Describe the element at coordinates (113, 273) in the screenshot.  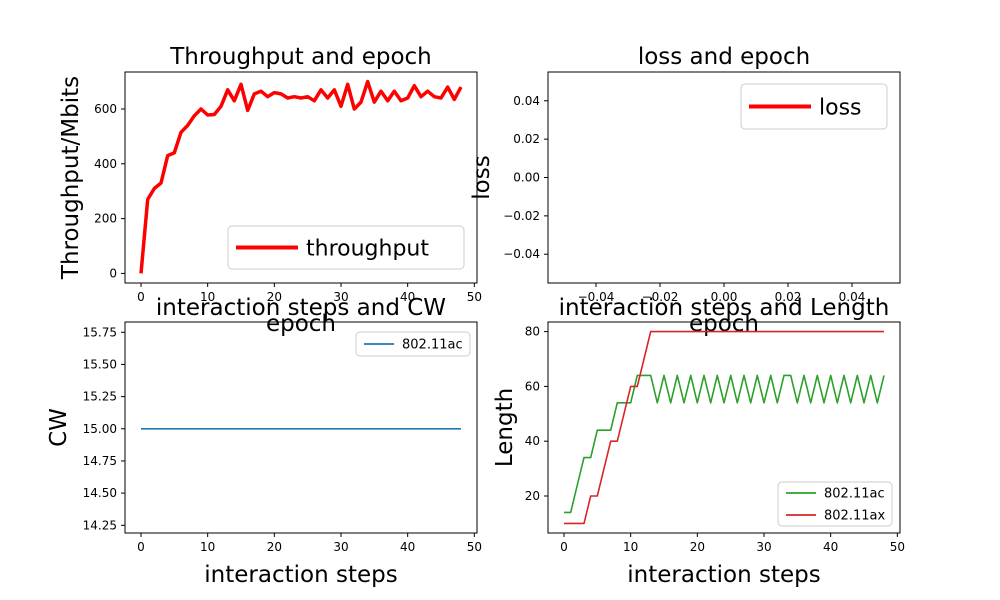
I see `y-tick-label: 0` at that location.